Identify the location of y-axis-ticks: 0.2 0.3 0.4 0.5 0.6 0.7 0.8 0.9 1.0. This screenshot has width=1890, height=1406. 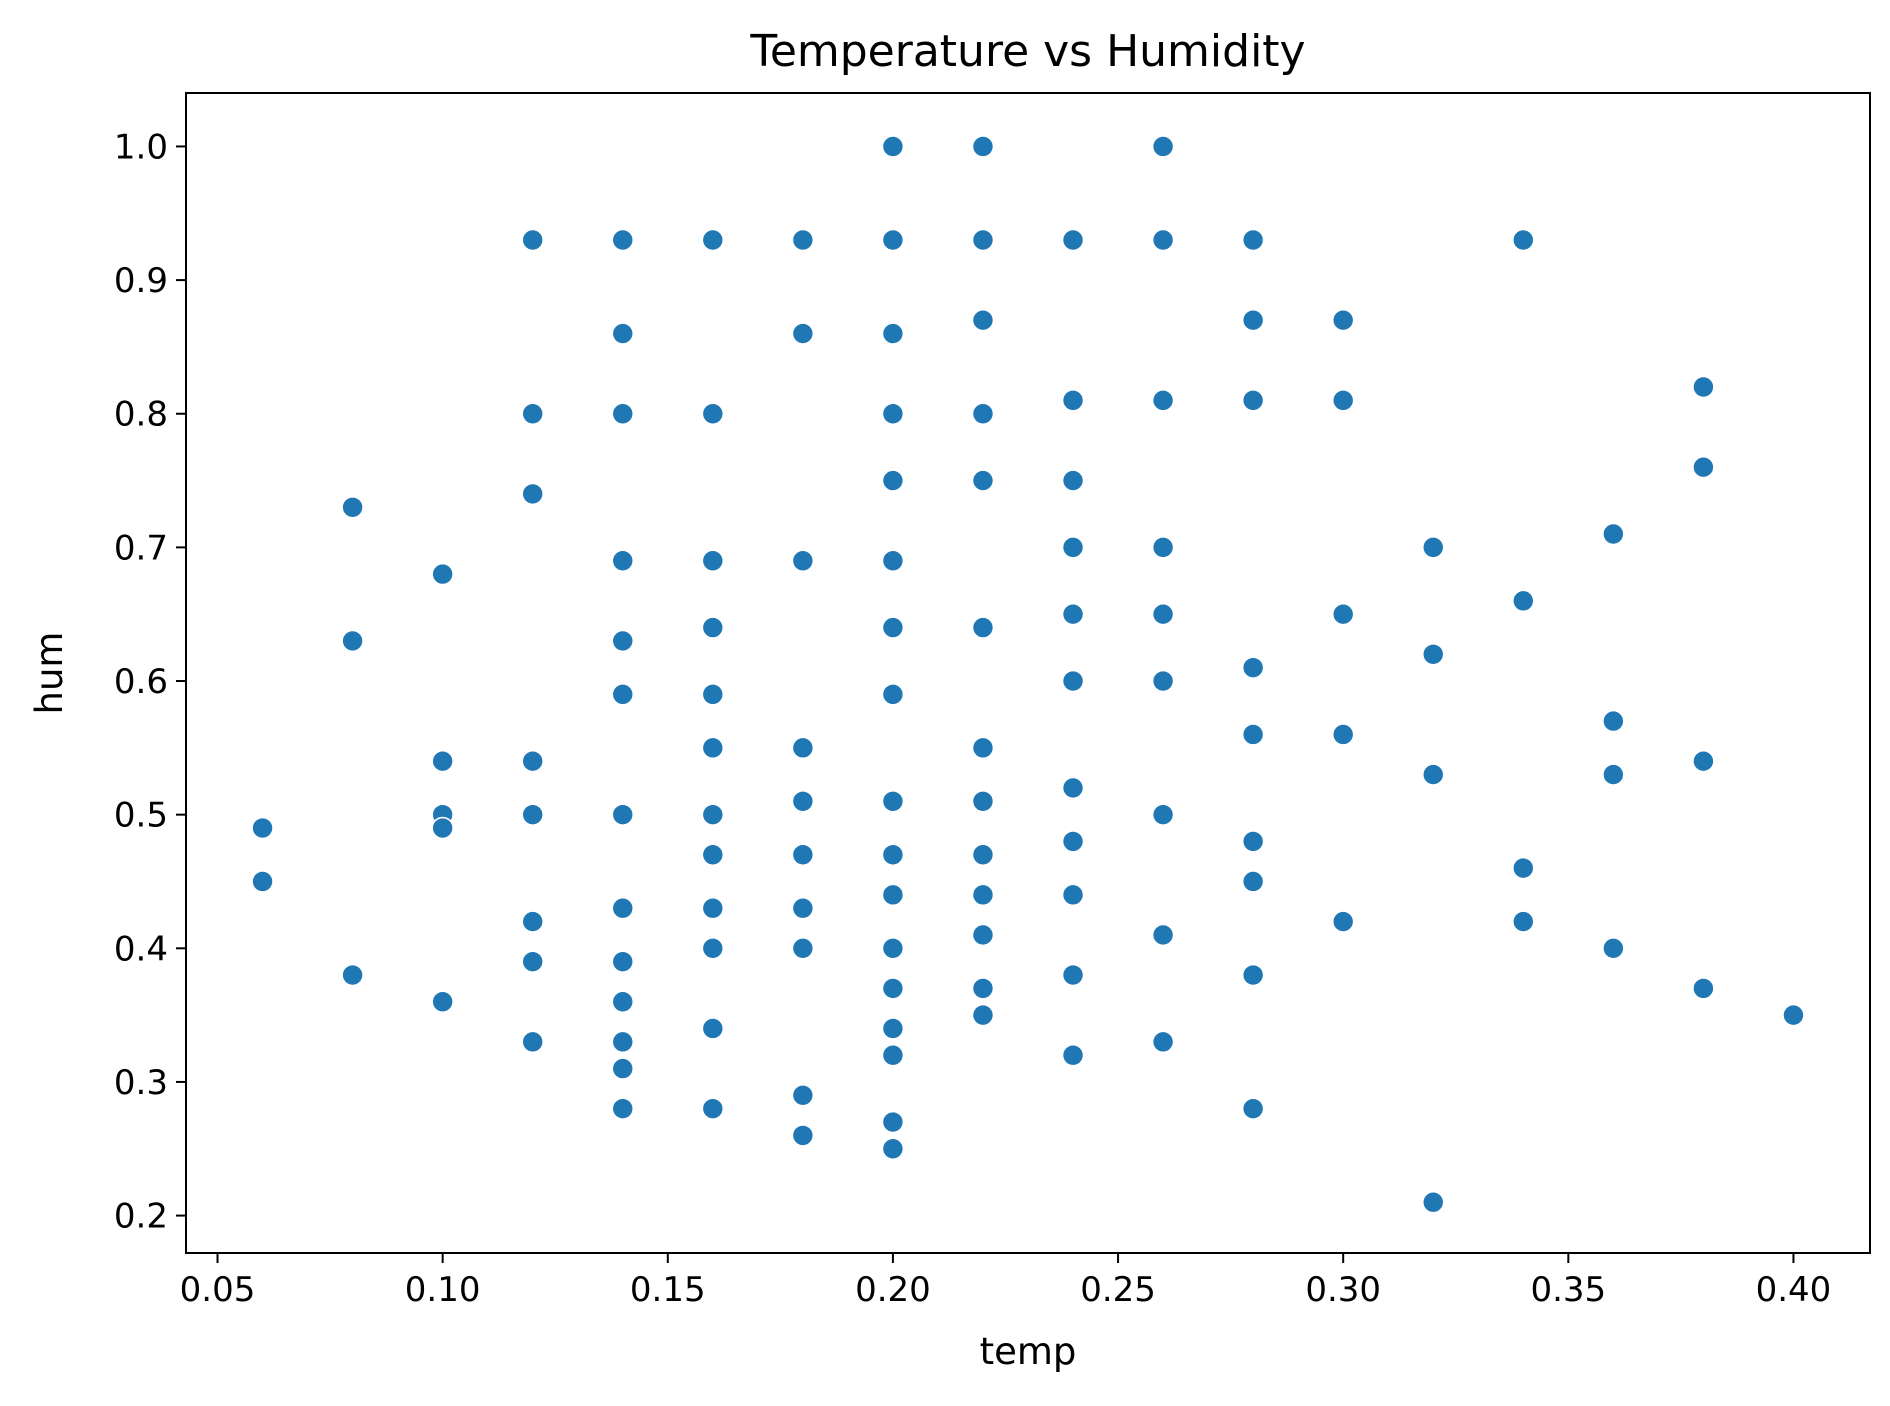
(150, 682).